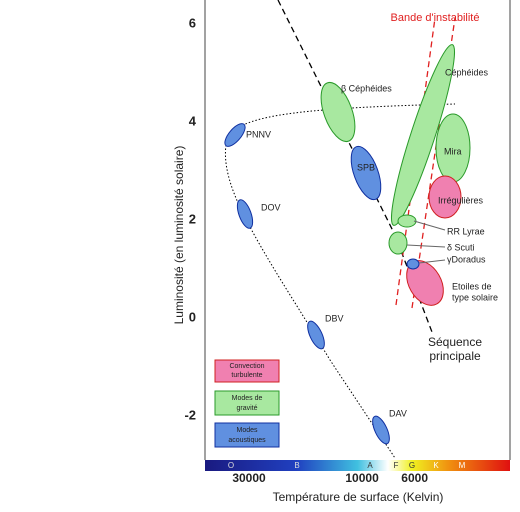 The height and width of the screenshot is (512, 520). Describe the element at coordinates (455, 342) in the screenshot. I see `label: Séquence` at that location.